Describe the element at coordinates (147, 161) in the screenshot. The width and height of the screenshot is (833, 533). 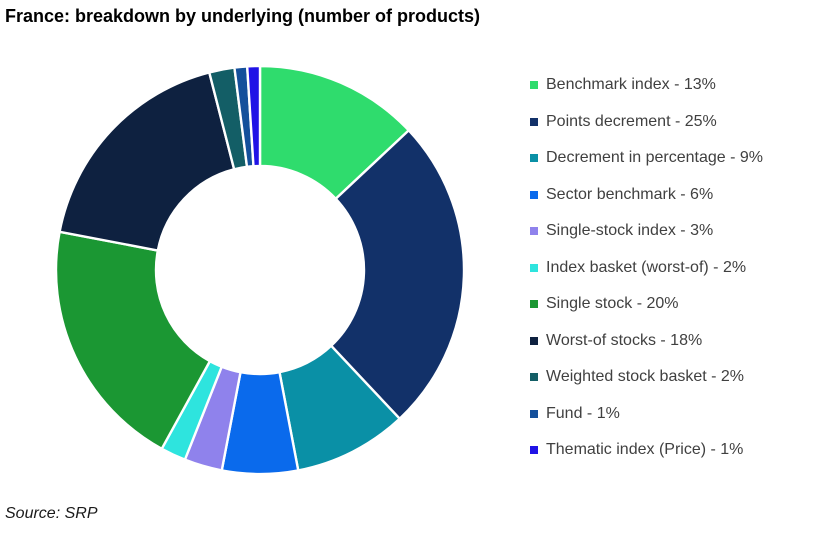
I see `slice-worst-of-stocks` at that location.